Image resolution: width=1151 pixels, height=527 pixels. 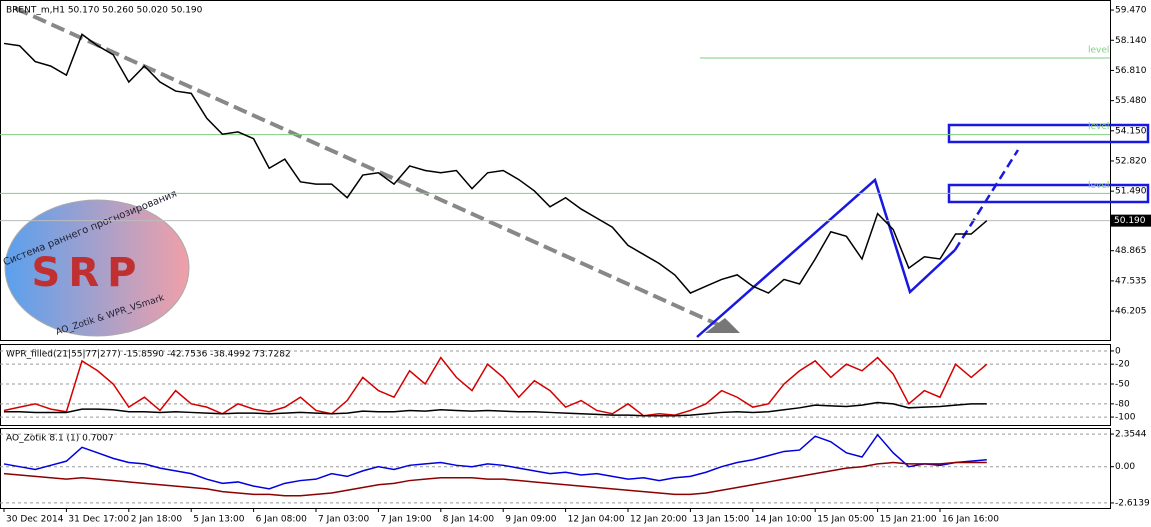 What do you see at coordinates (88, 273) in the screenshot?
I see `logo-name: SRP` at bounding box center [88, 273].